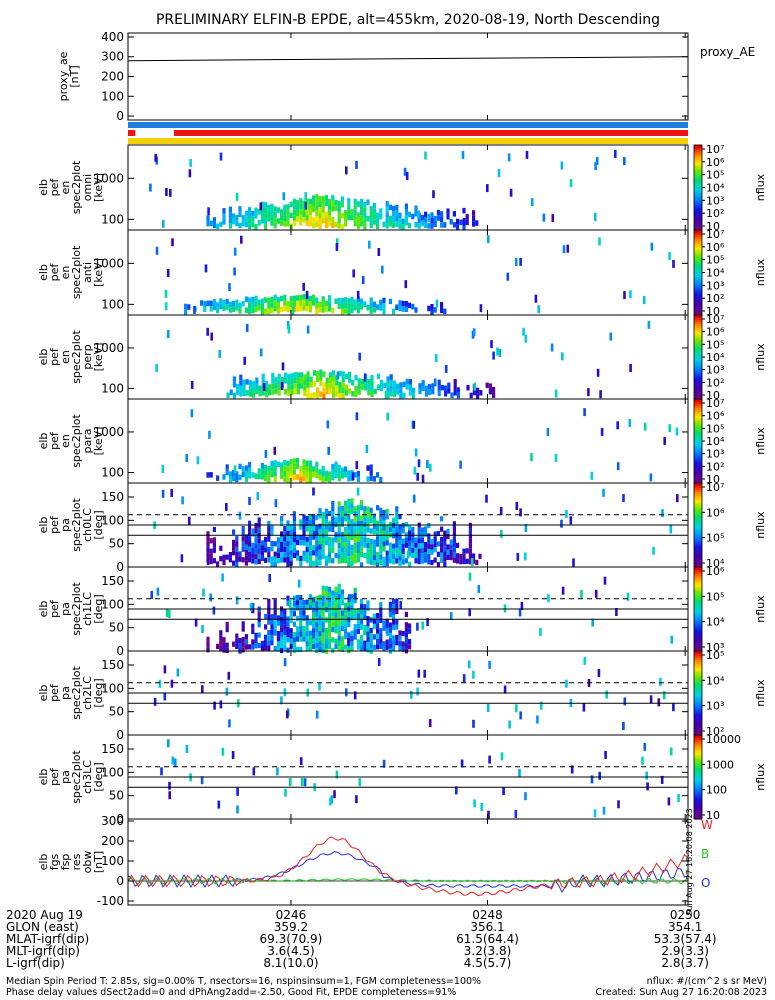 The image size is (775, 1000). I want to click on y-tick-label: 300, so click(112, 821).